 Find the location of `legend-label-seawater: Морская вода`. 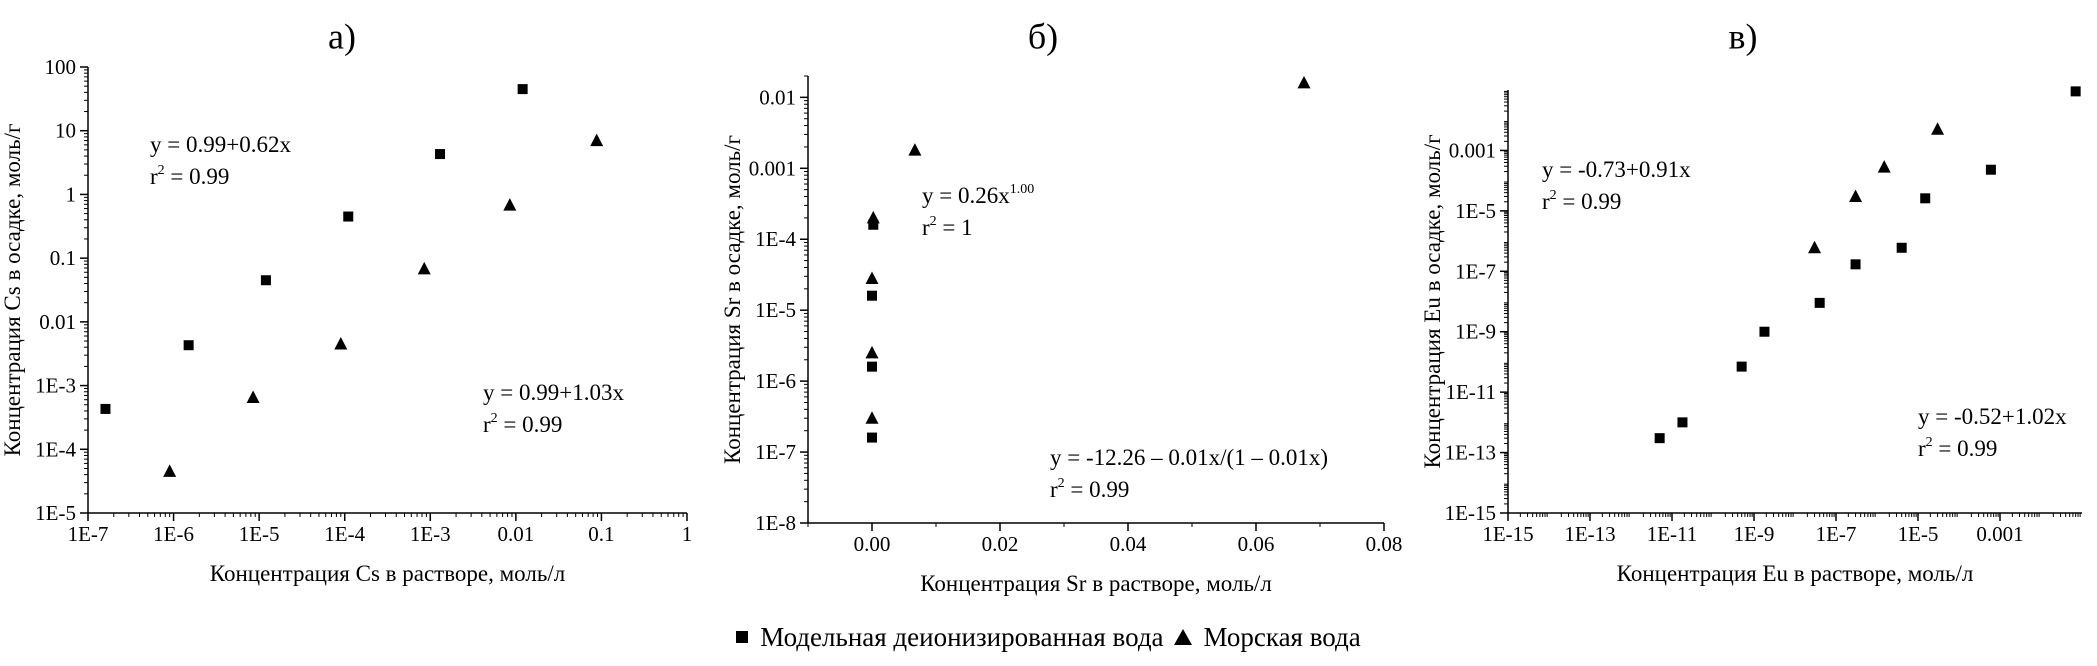

legend-label-seawater: Морская вода is located at coordinates (1282, 636).